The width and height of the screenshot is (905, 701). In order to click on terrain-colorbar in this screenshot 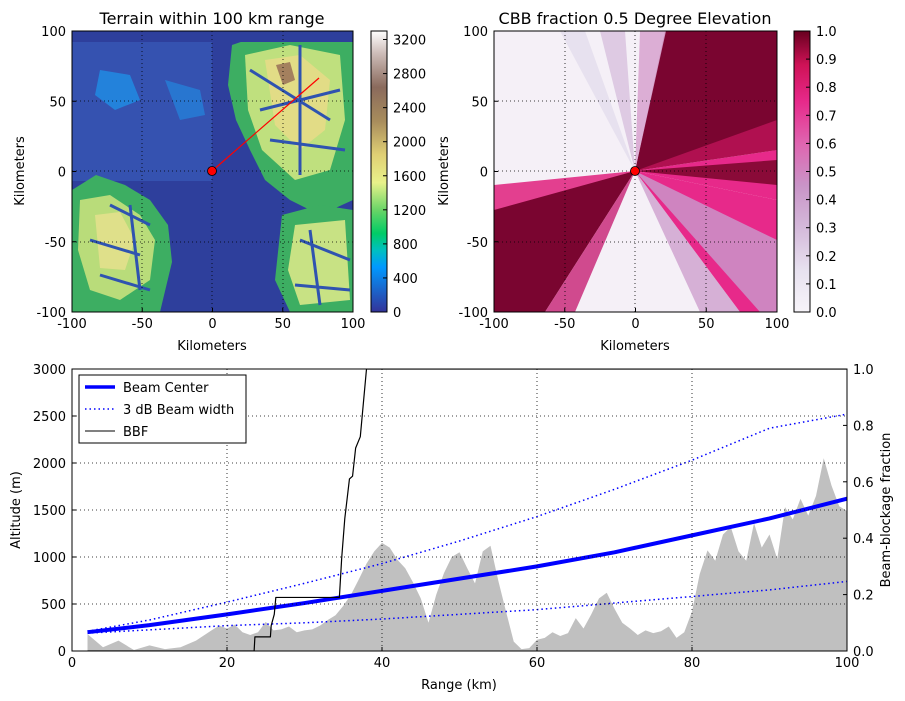, I will do `click(379, 171)`.